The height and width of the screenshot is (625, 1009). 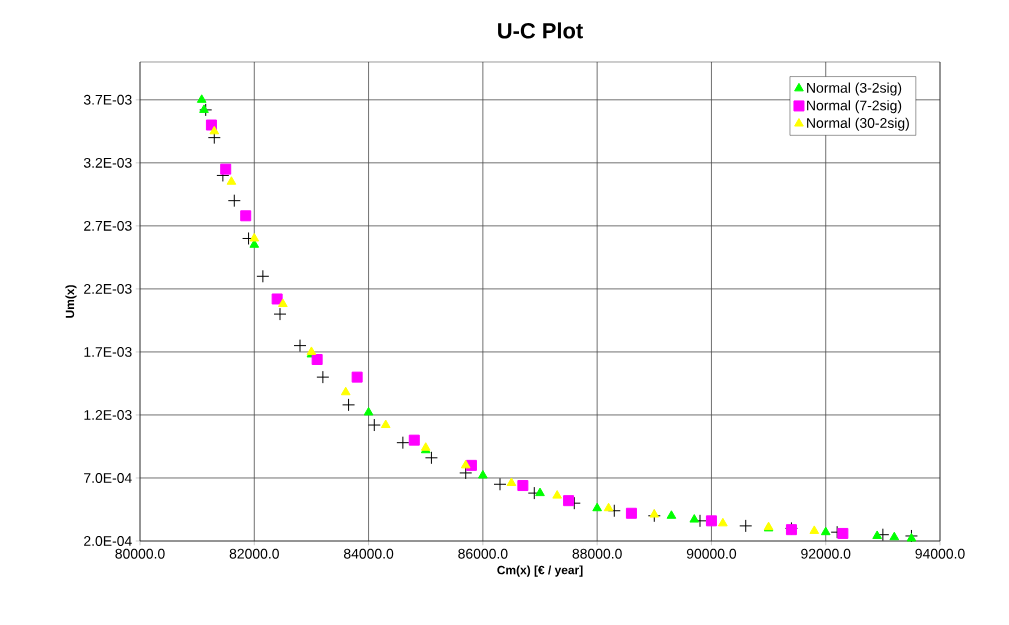 What do you see at coordinates (711, 553) in the screenshot?
I see `x-tick-label: 90000.0` at bounding box center [711, 553].